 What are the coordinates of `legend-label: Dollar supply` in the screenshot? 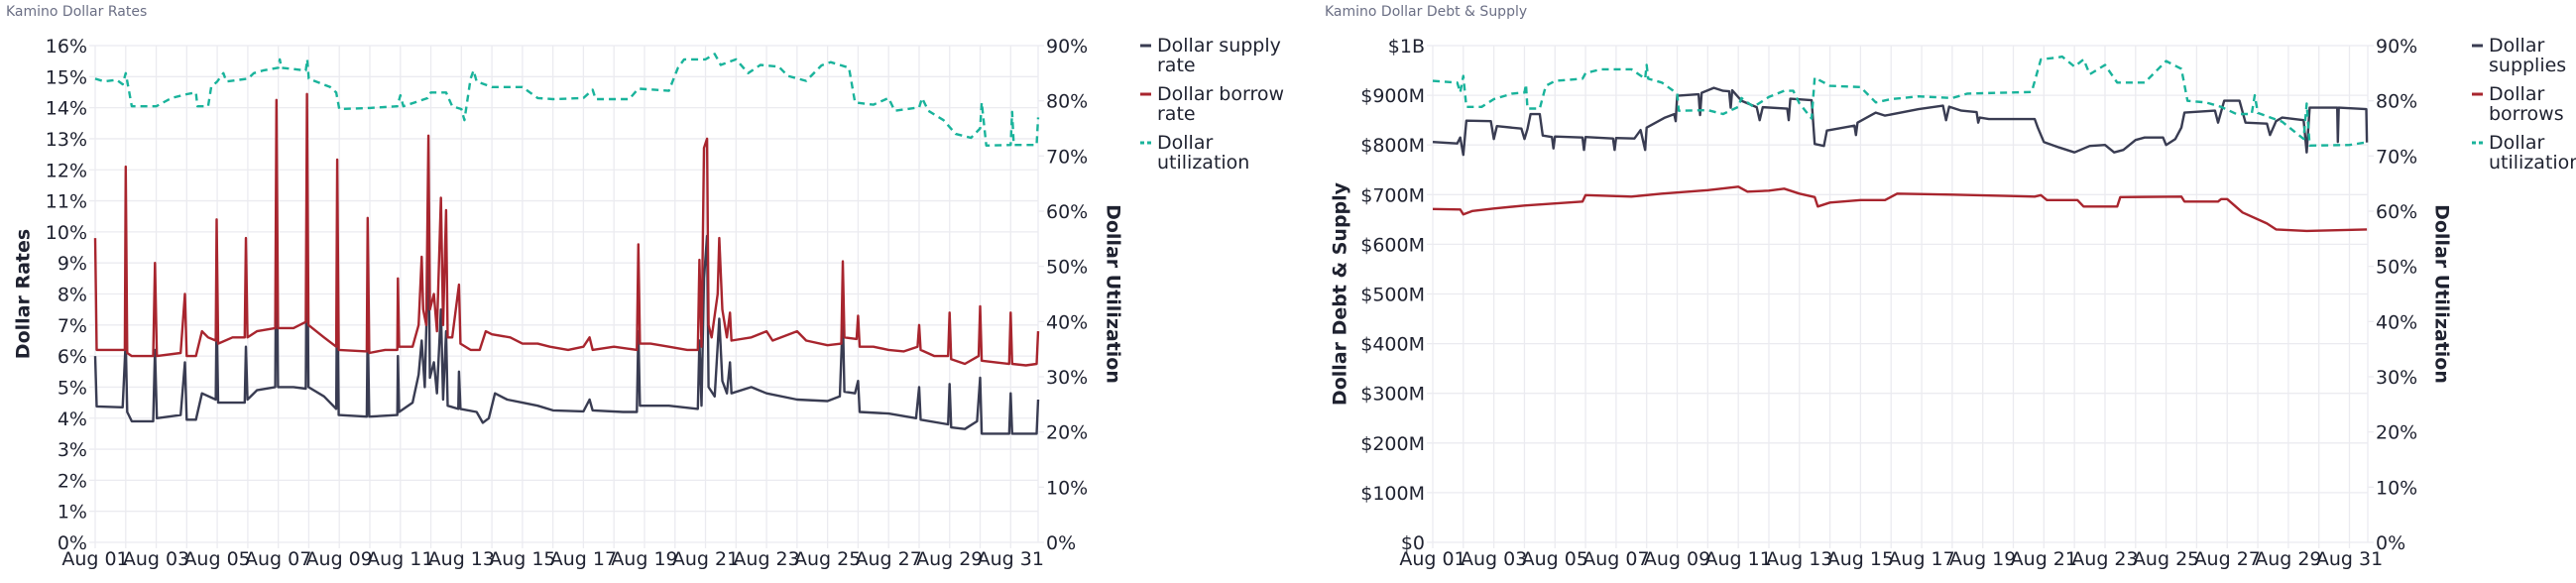 It's located at (1219, 46).